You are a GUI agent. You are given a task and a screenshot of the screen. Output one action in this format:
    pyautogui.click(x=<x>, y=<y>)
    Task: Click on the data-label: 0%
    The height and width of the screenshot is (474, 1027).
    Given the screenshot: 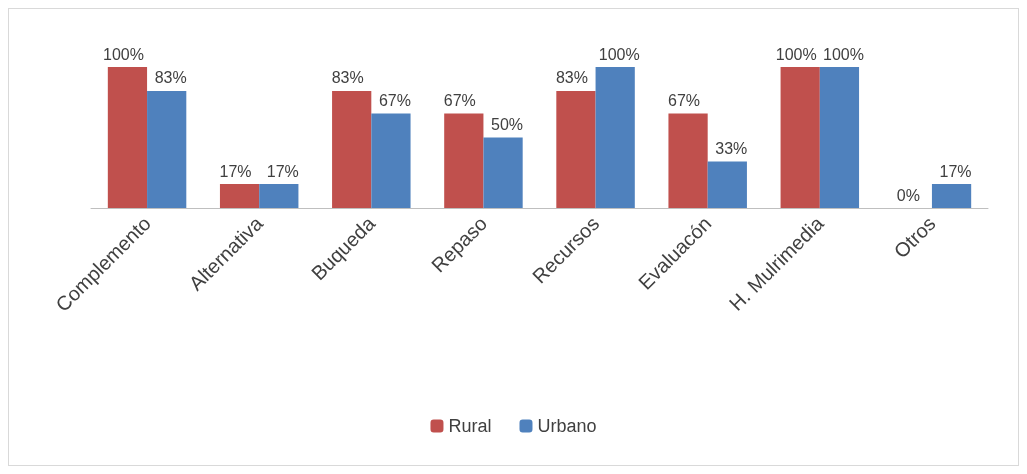 What is the action you would take?
    pyautogui.click(x=908, y=195)
    